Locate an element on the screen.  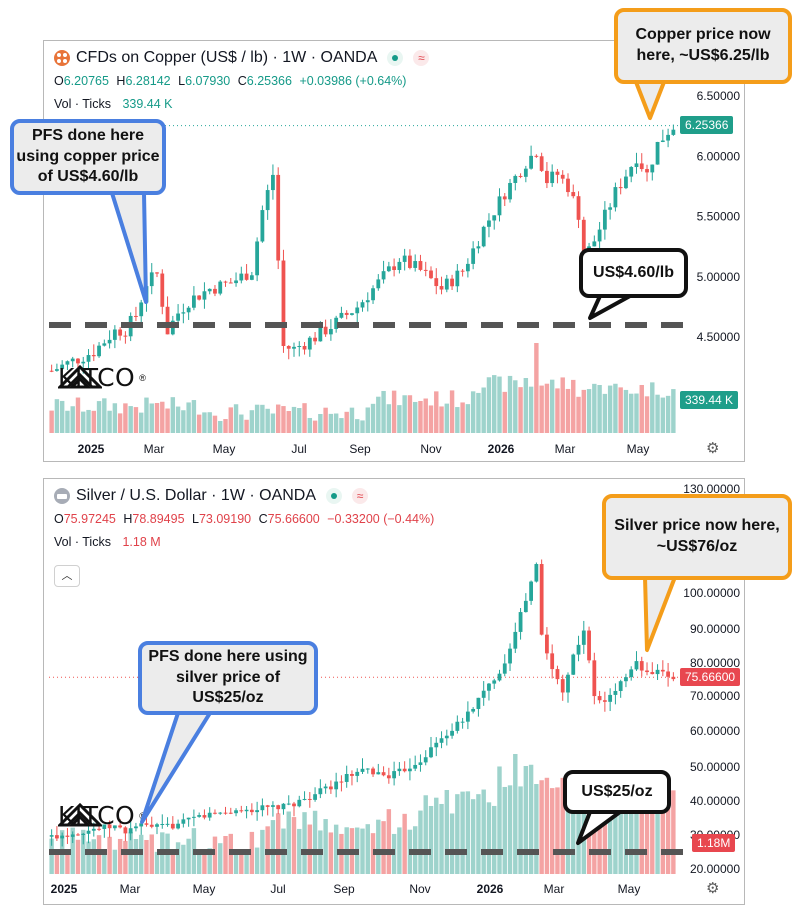
y-axis-tick-label: 60.00000 is located at coordinates (715, 731).